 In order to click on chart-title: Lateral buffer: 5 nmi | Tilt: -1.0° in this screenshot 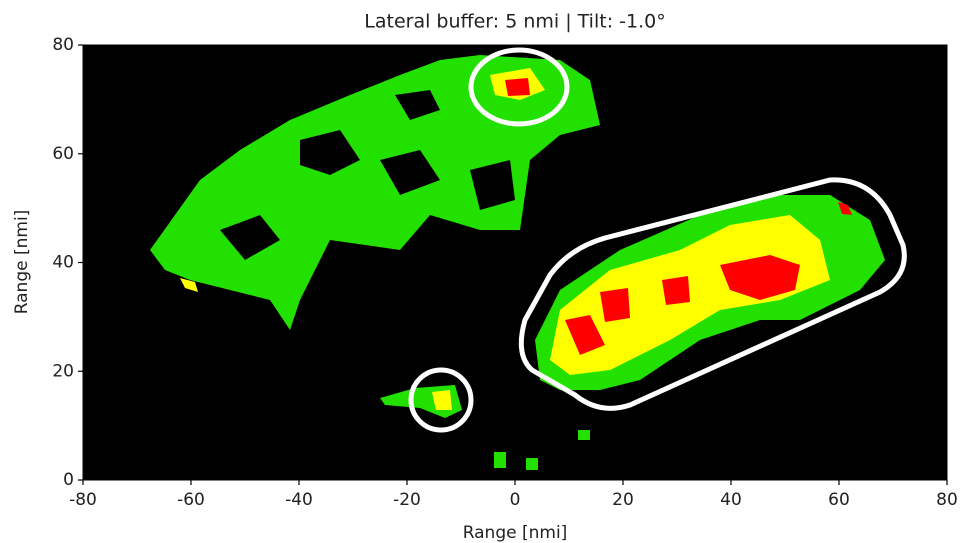, I will do `click(514, 22)`.